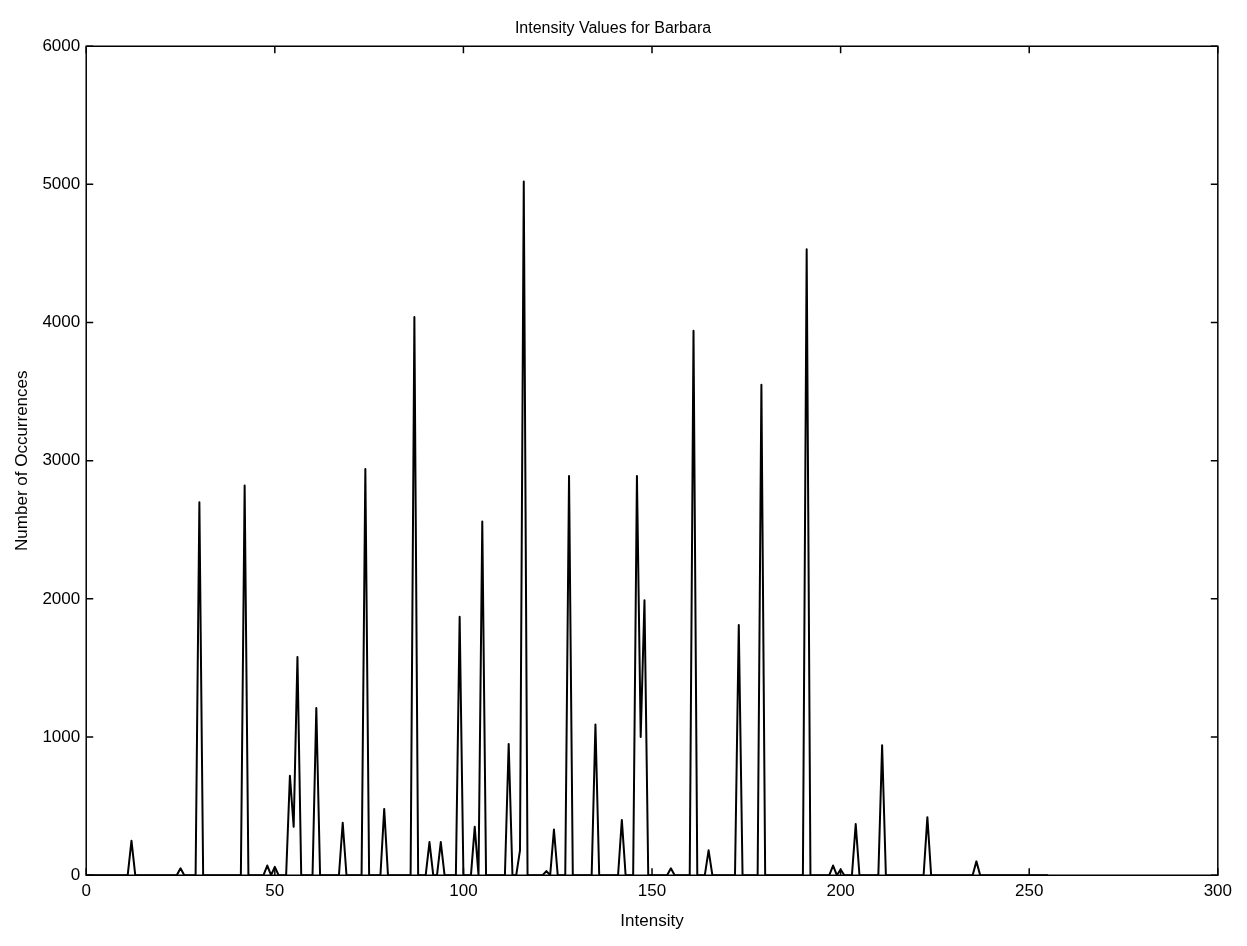 Image resolution: width=1247 pixels, height=946 pixels. I want to click on y-tick-label: 3000, so click(61, 460).